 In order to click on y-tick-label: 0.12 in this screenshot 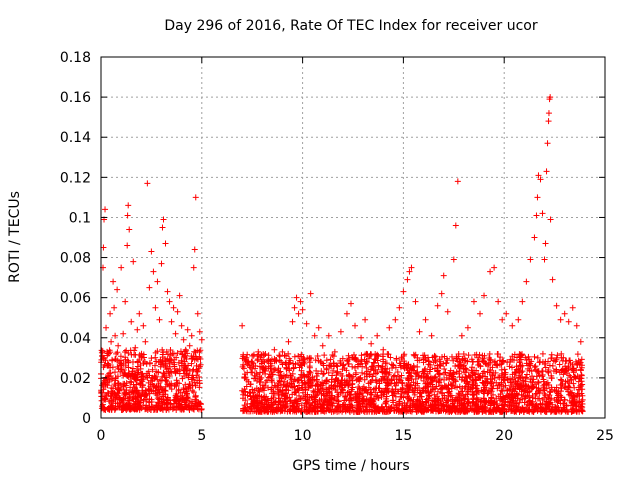, I will do `click(75, 178)`.